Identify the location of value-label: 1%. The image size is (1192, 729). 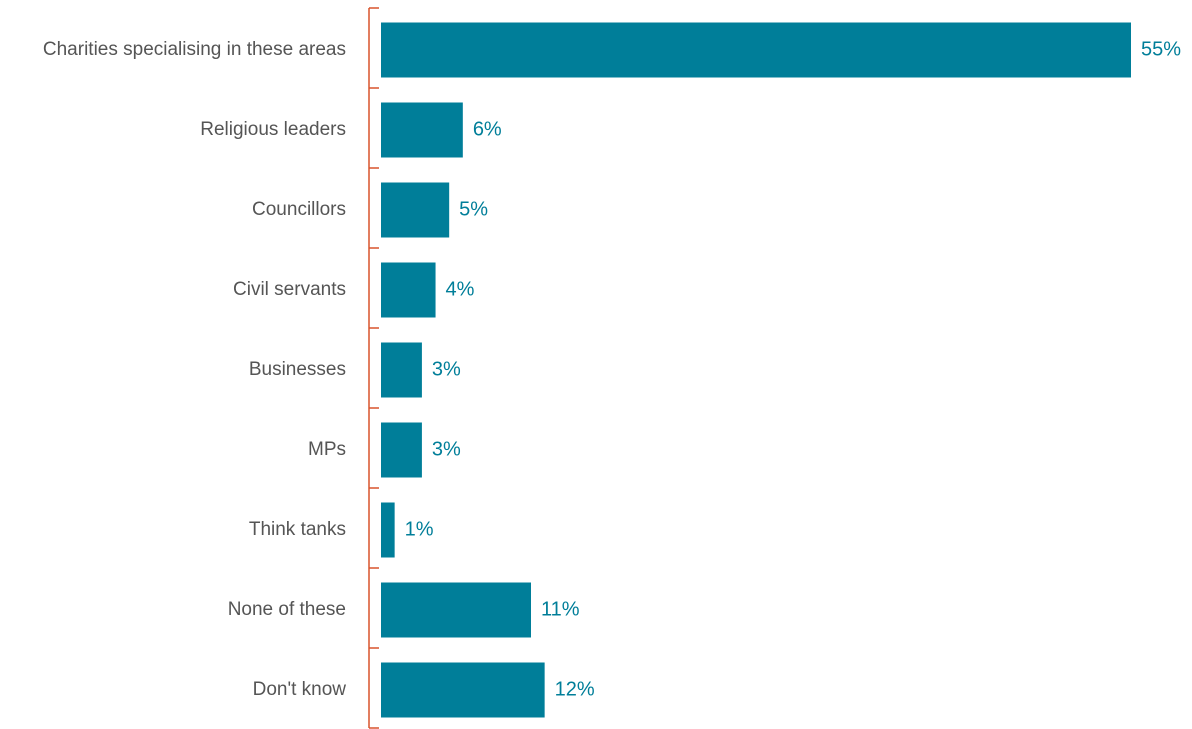
(419, 529).